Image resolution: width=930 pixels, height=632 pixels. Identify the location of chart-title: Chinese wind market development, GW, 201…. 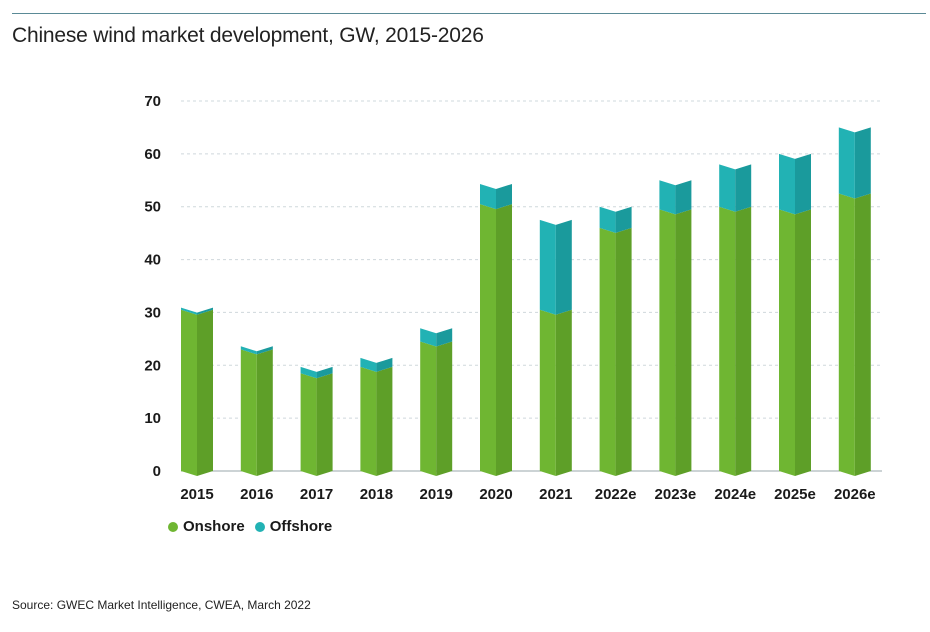
(248, 35).